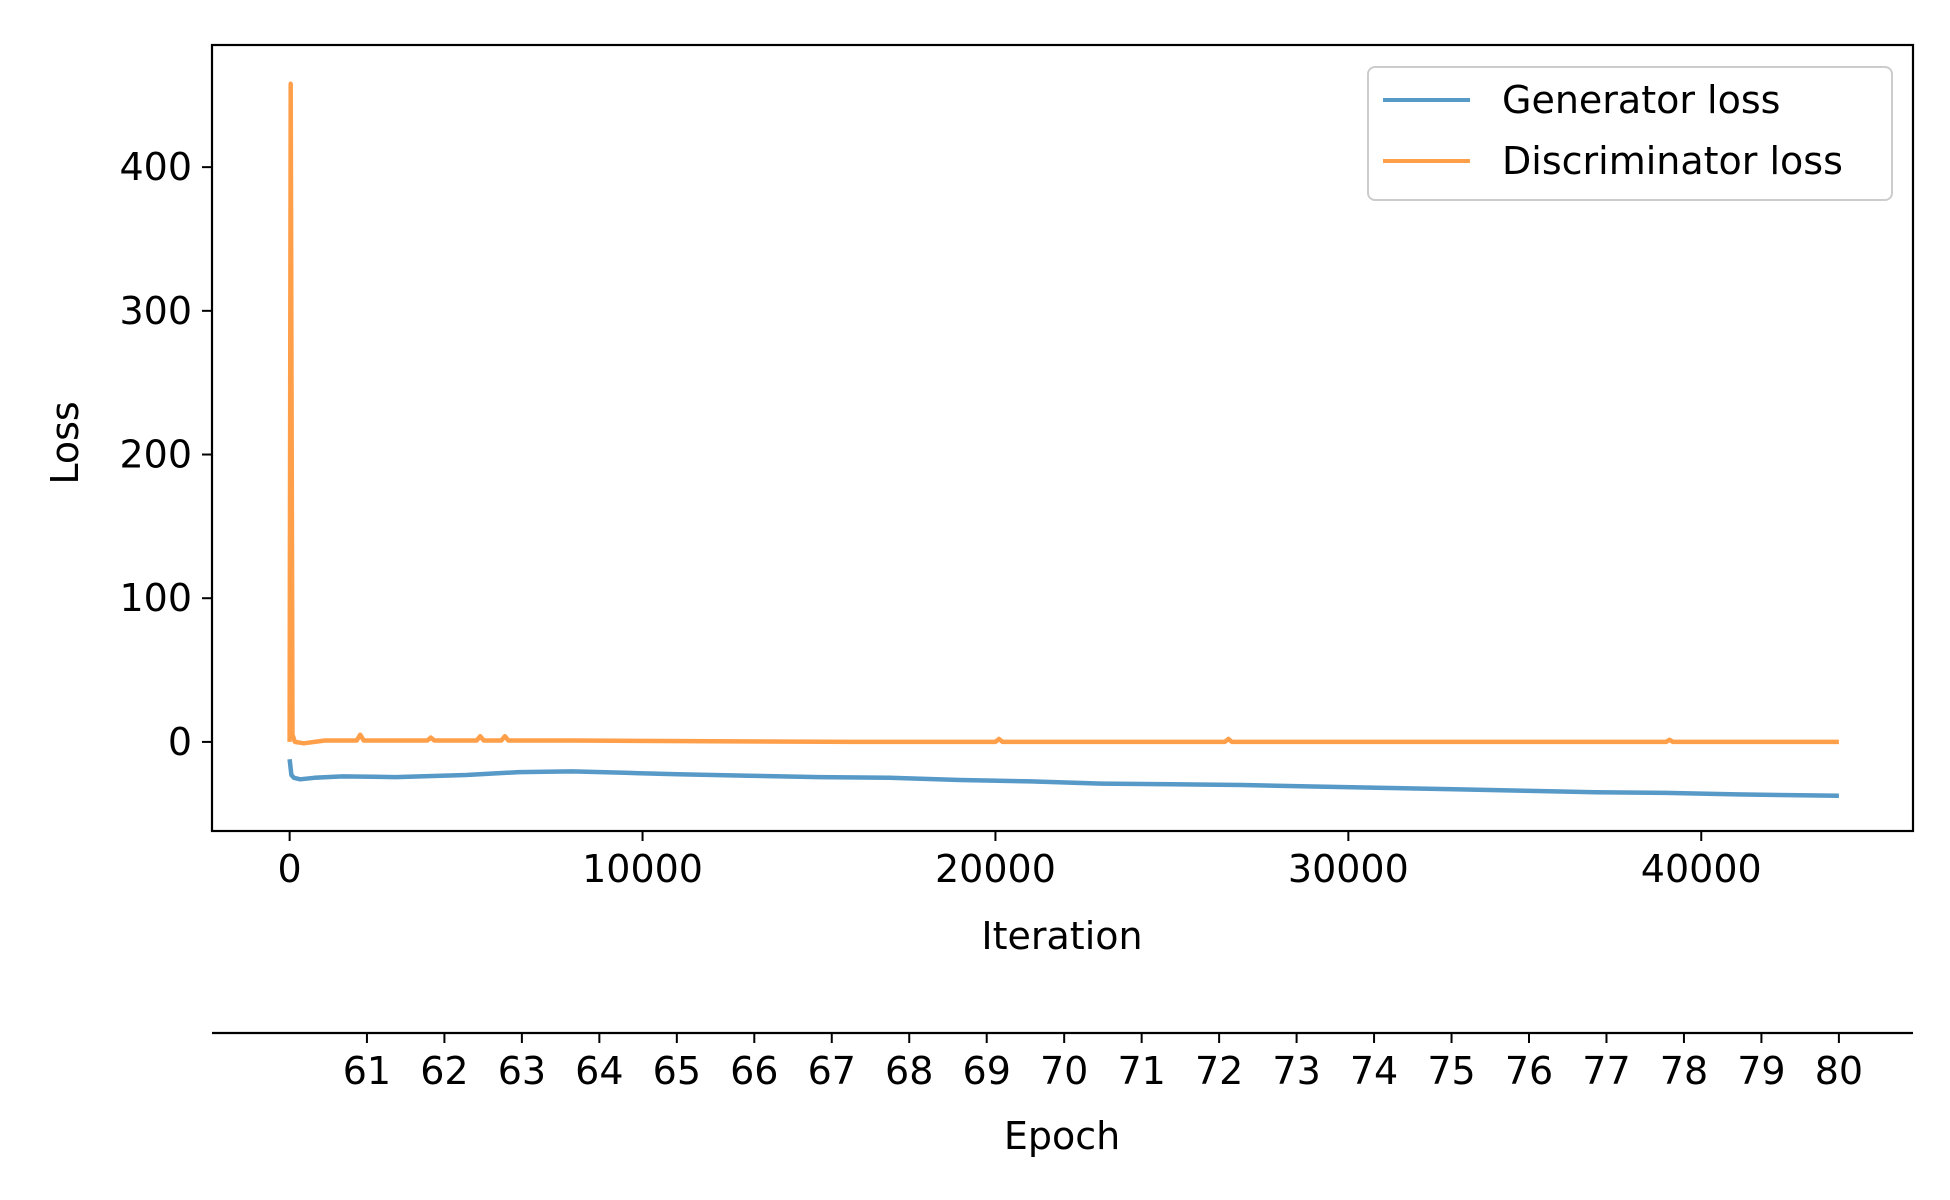 Image resolution: width=1950 pixels, height=1200 pixels. I want to click on epoch-tick-label: 66, so click(754, 1071).